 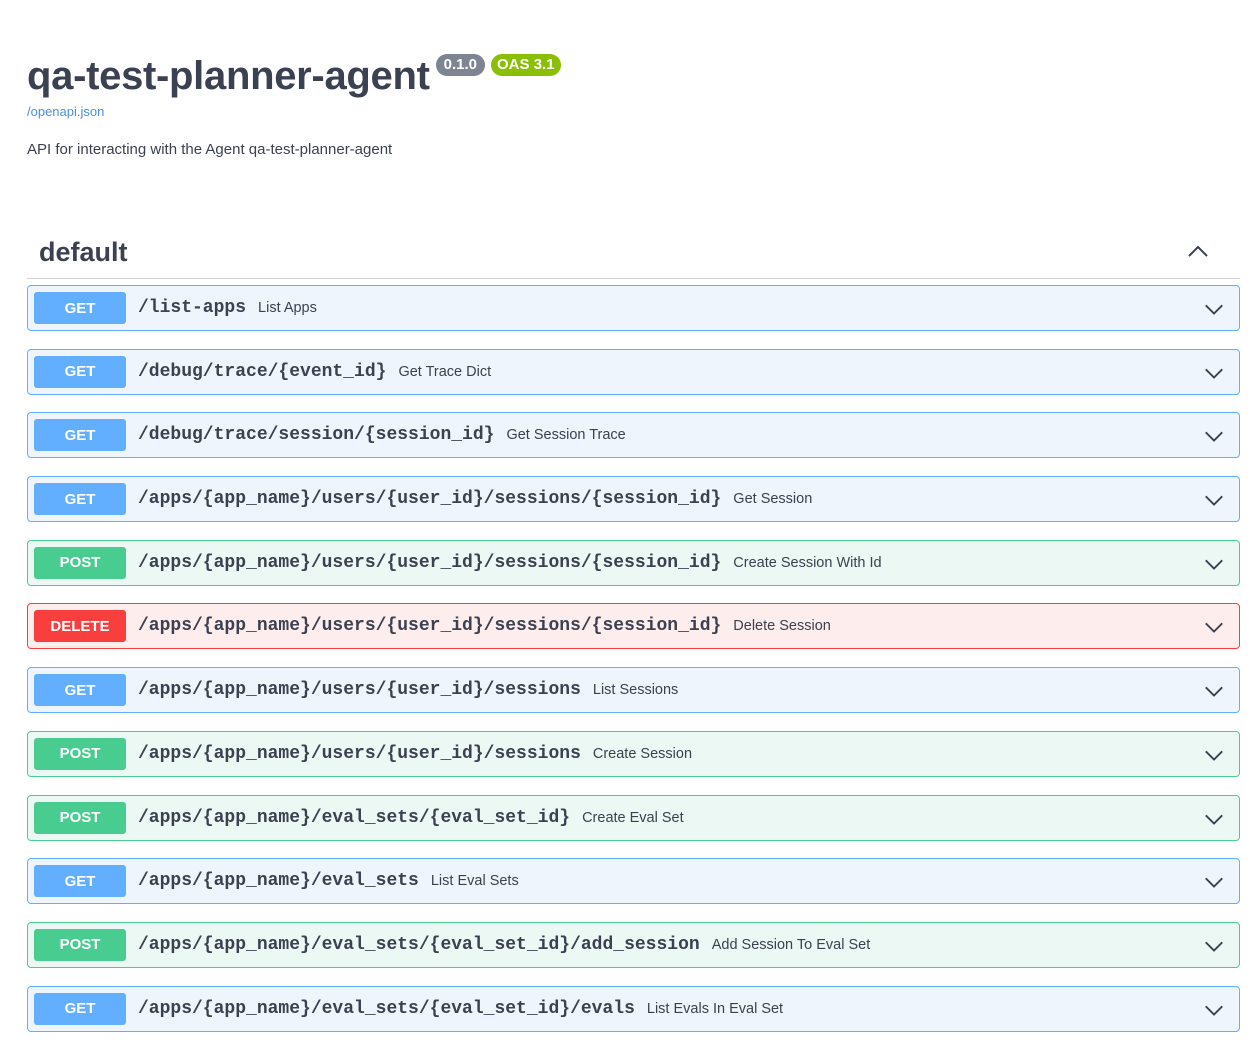 What do you see at coordinates (460, 65) in the screenshot?
I see `version-badge: 0.1.0` at bounding box center [460, 65].